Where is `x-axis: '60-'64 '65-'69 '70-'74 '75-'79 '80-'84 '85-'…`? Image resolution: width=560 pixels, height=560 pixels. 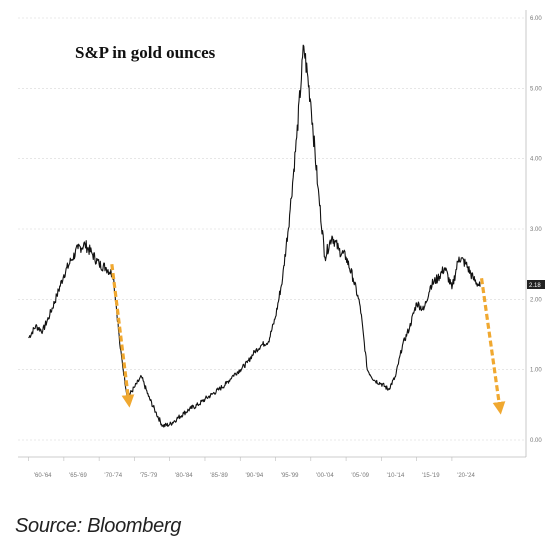
x-axis: '60-'64 '65-'69 '70-'74 '75-'79 '80-'84 '85-'… is located at coordinates (272, 467).